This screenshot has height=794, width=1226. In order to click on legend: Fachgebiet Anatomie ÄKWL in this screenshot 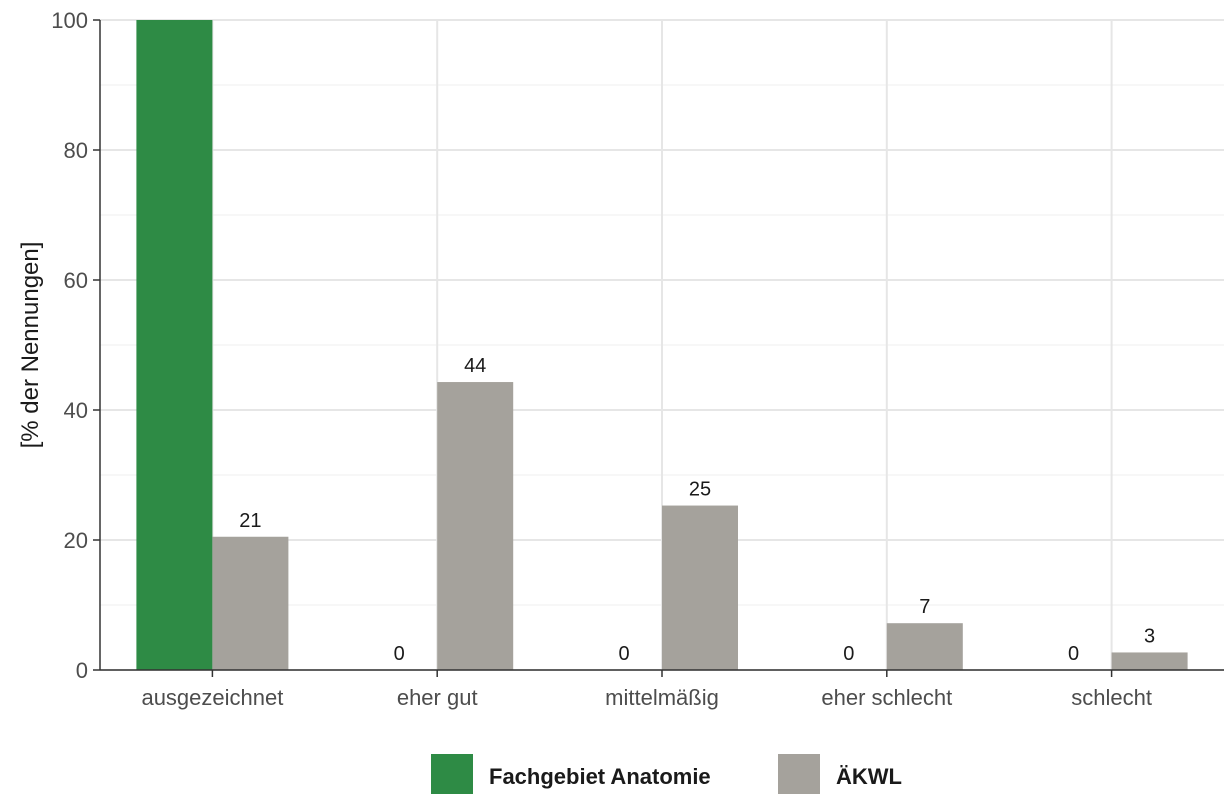, I will do `click(666, 774)`.